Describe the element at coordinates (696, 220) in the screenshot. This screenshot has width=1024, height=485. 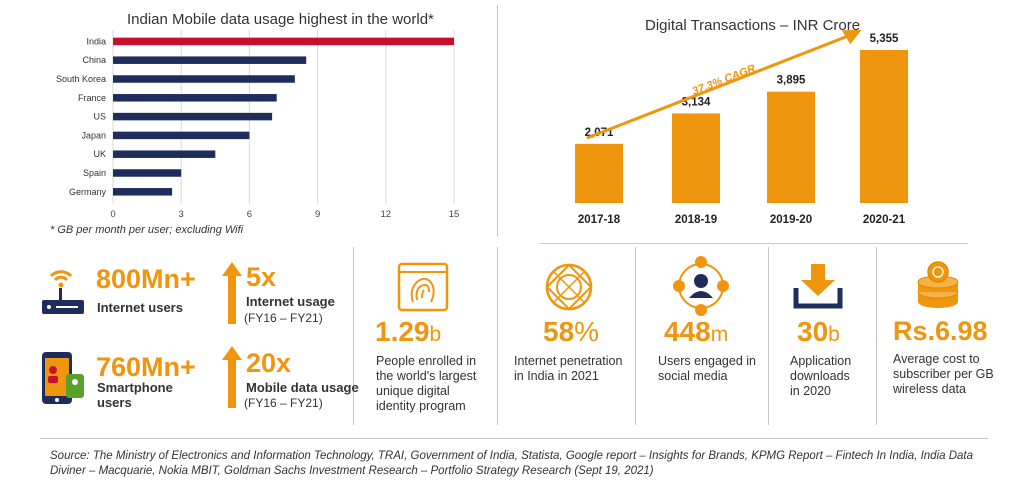
I see `category-label: 2018-19` at that location.